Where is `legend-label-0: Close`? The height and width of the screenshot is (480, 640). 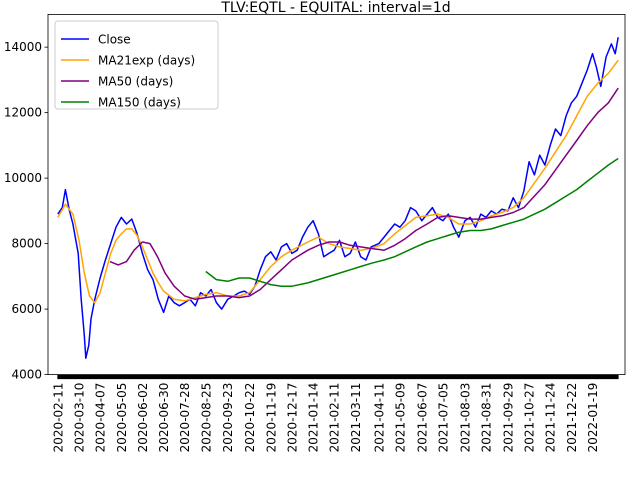 legend-label-0: Close is located at coordinates (114, 40).